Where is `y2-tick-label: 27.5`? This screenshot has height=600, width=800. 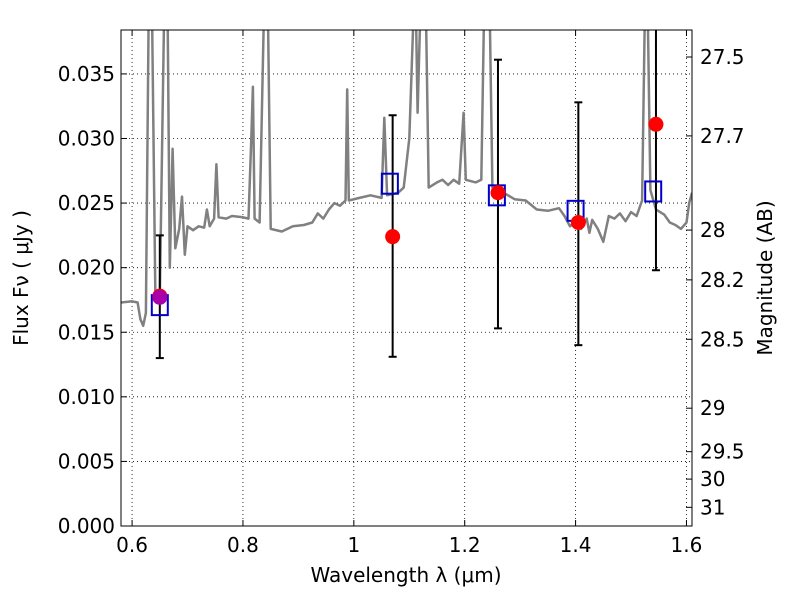
y2-tick-label: 27.5 is located at coordinates (722, 57).